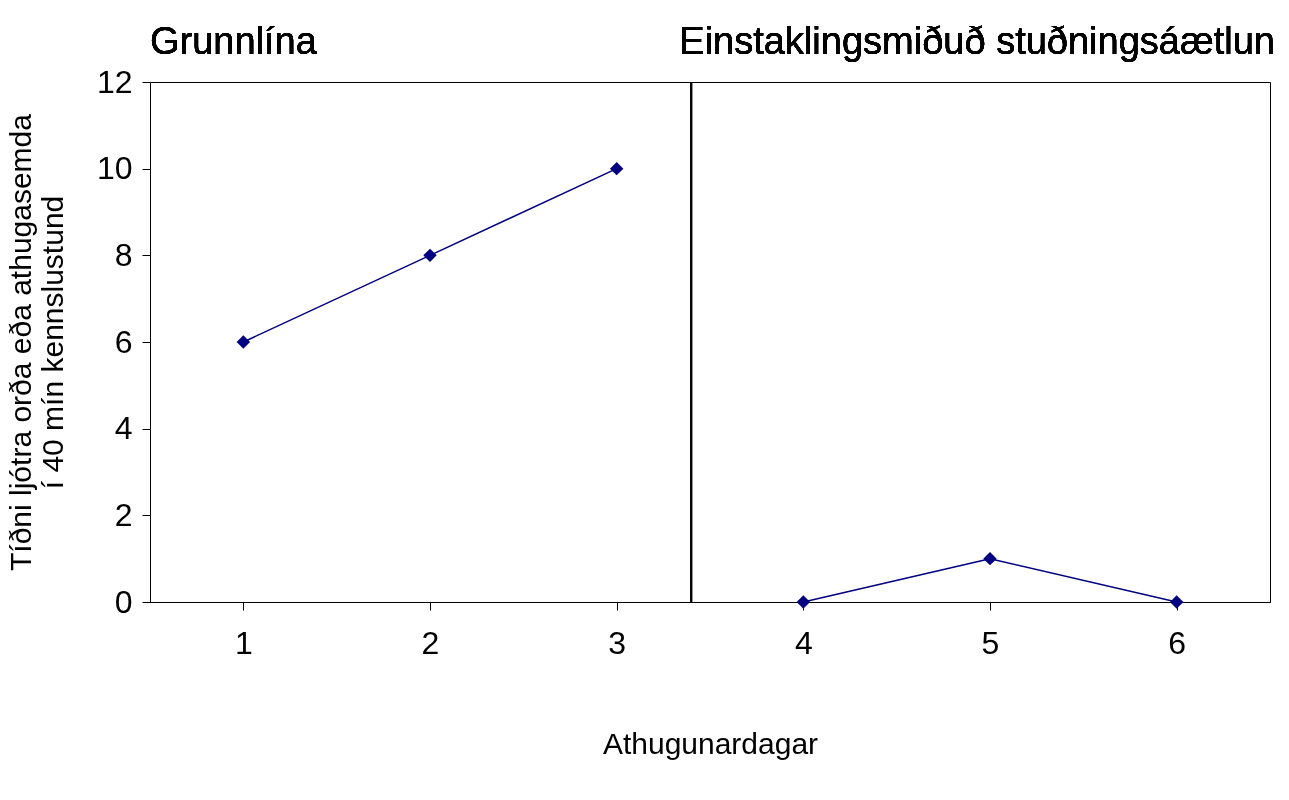 The height and width of the screenshot is (800, 1289). Describe the element at coordinates (123, 601) in the screenshot. I see `y-tick-label: 0` at that location.